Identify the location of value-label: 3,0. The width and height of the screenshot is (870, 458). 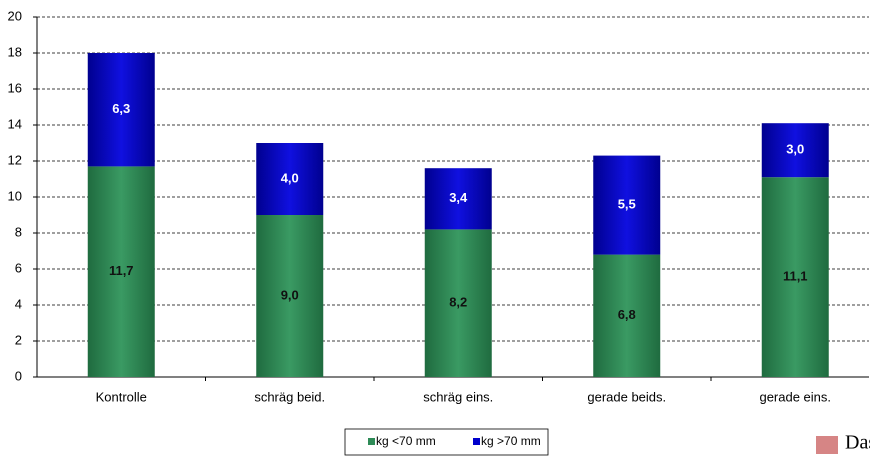
(795, 149).